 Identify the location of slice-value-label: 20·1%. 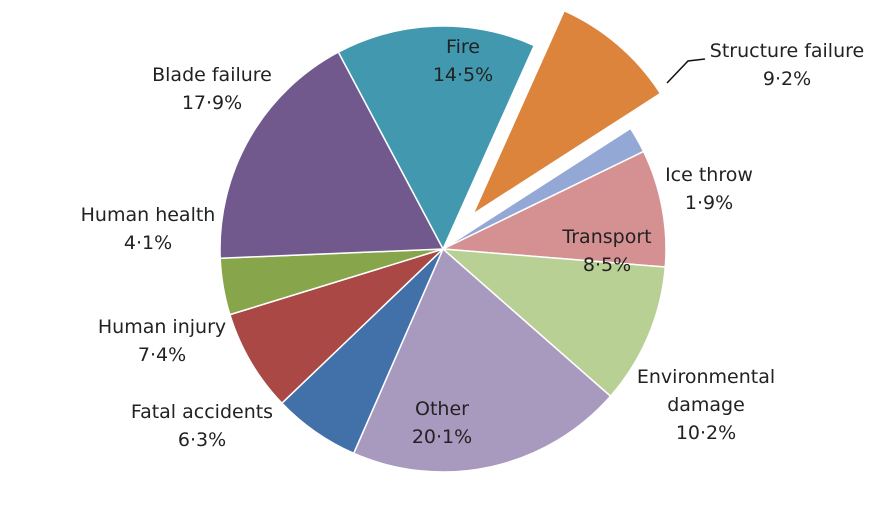
(442, 437).